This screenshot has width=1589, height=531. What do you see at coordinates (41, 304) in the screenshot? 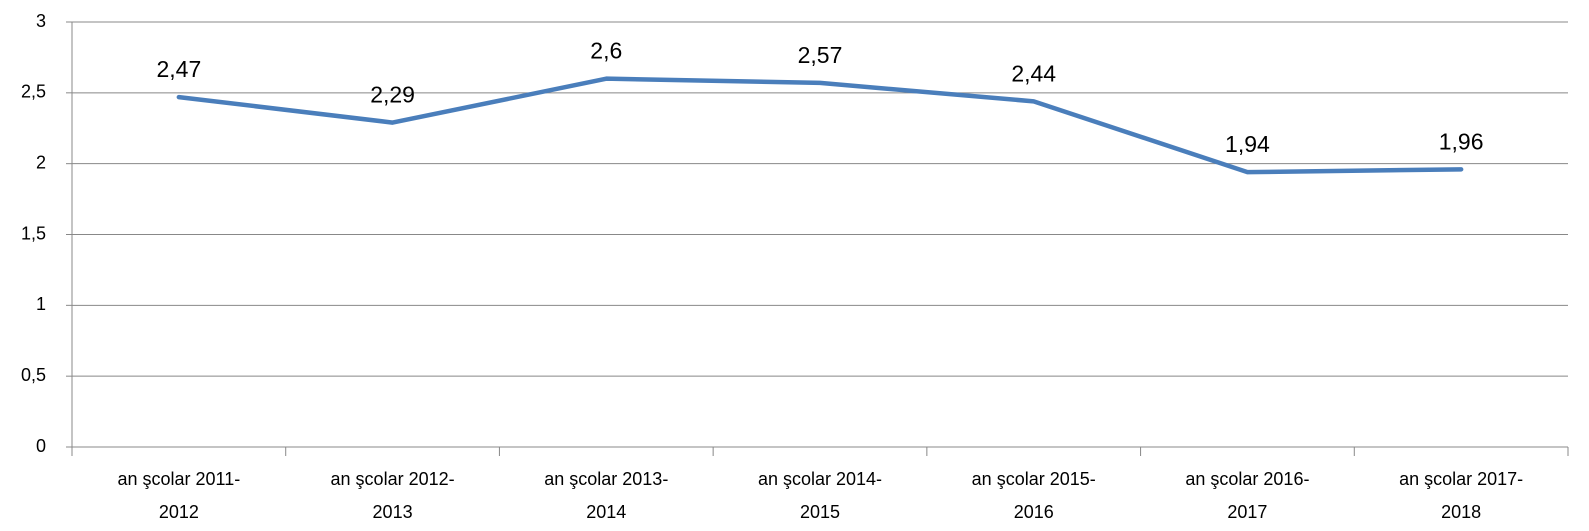
I see `y-tick-label: 1` at bounding box center [41, 304].